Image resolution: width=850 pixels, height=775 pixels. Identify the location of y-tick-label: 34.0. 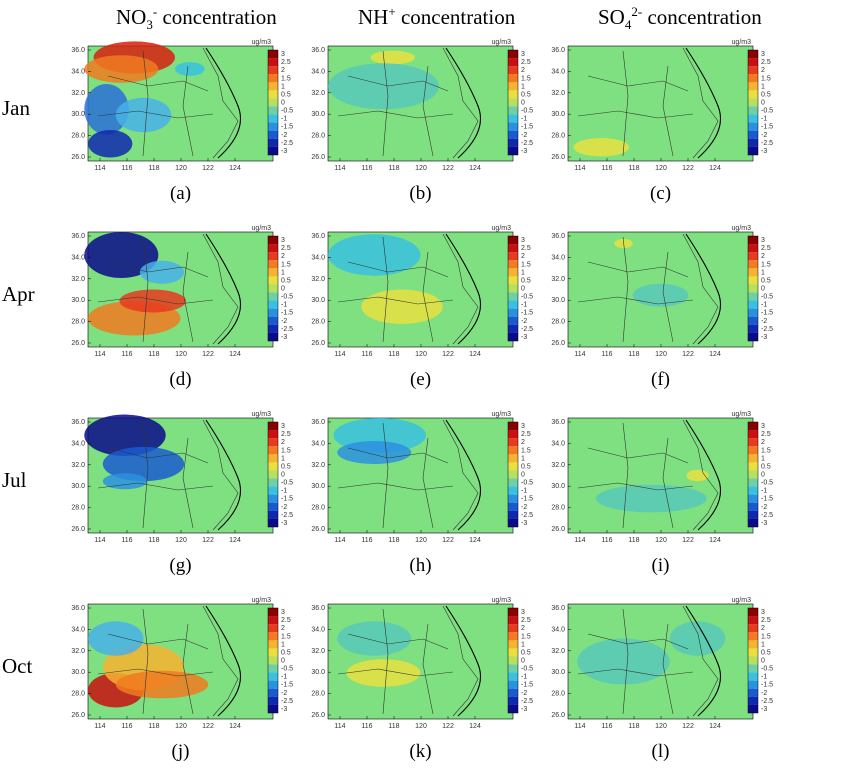
(78, 257).